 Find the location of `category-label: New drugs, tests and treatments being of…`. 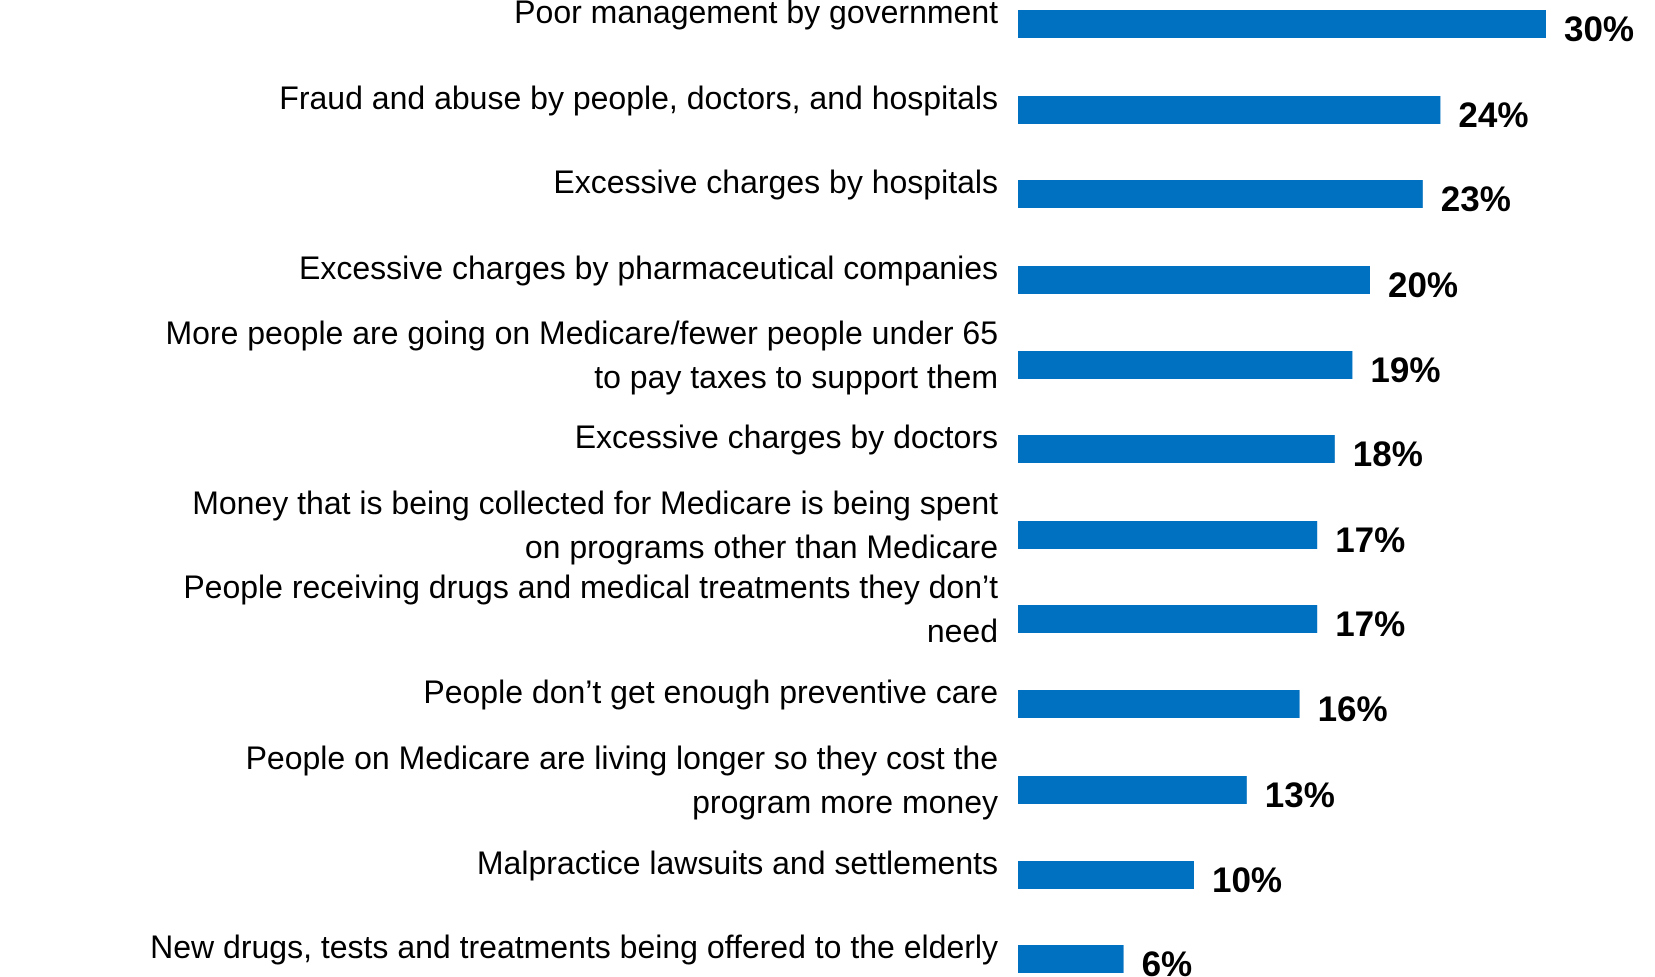

category-label: New drugs, tests and treatments being of… is located at coordinates (574, 947).